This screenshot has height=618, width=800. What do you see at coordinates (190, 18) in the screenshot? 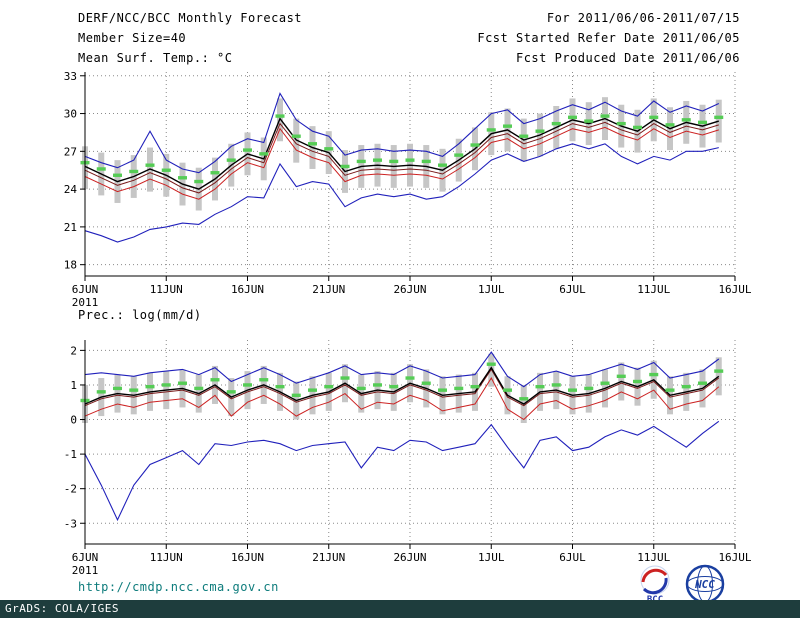
I see `chart-title: DERF/NCC/BCC Monthly Forecast` at bounding box center [190, 18].